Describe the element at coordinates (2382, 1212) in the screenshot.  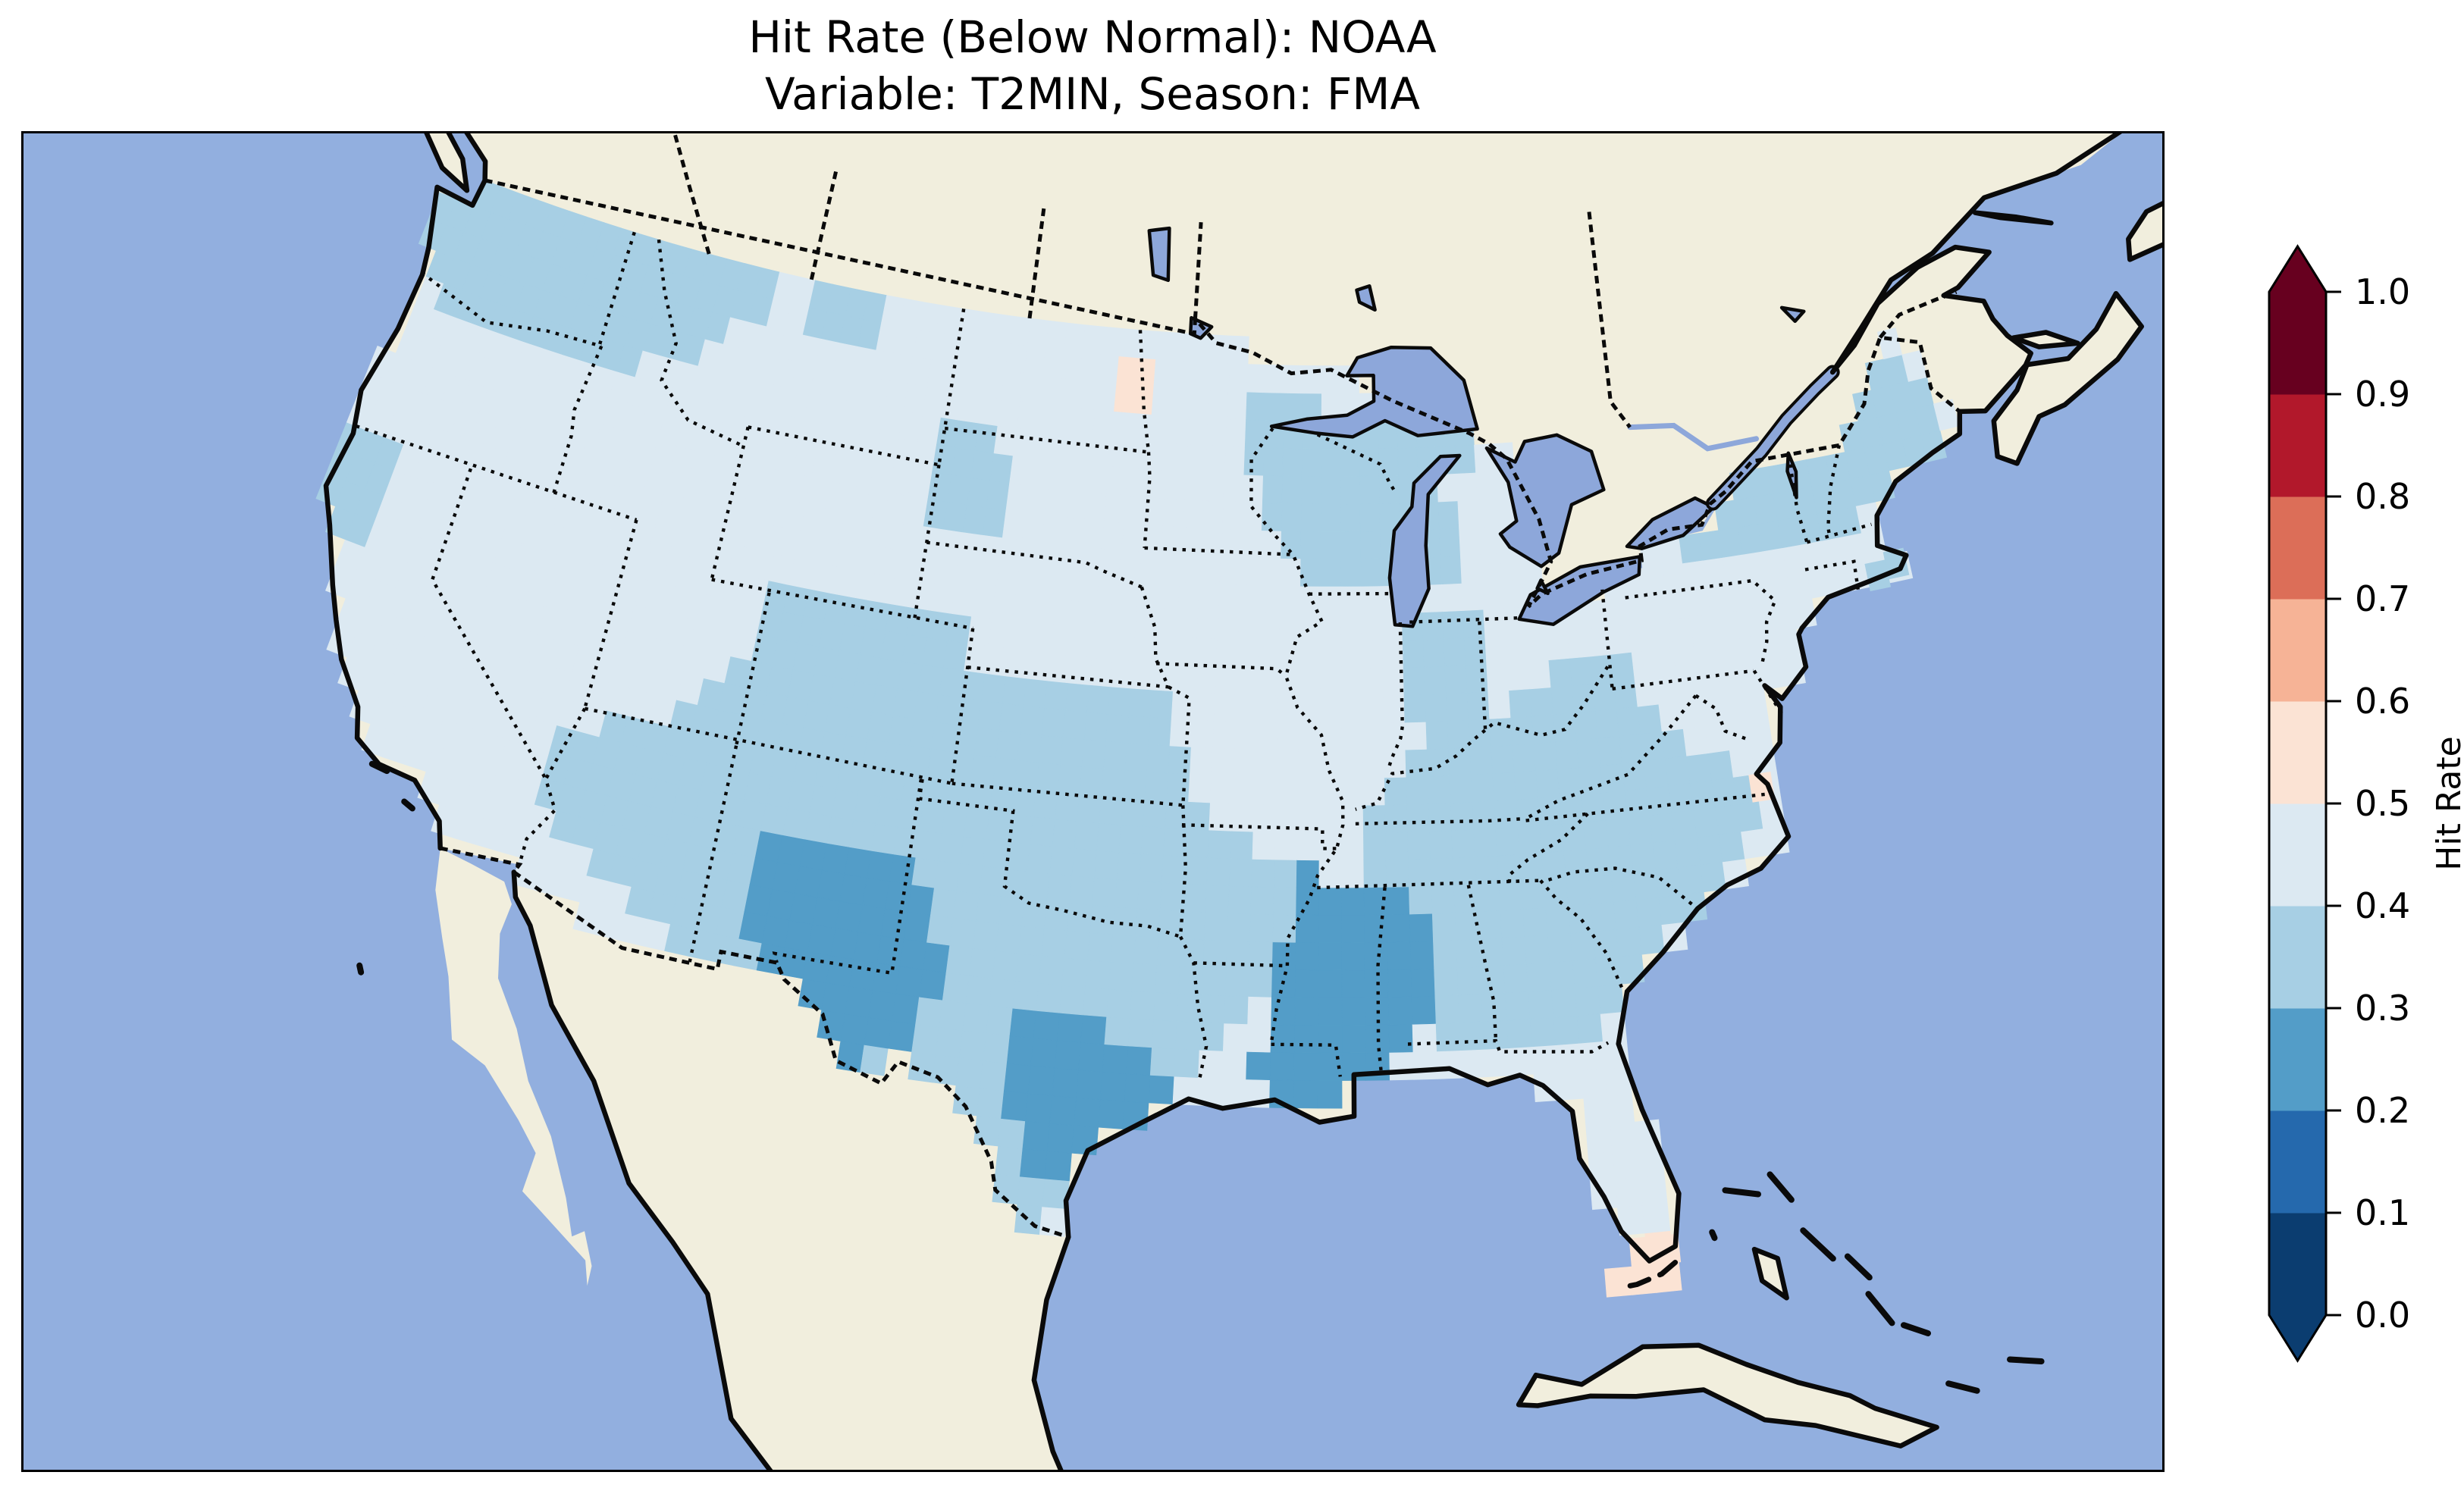
I see `colorbar-tick-label: 0.1` at that location.